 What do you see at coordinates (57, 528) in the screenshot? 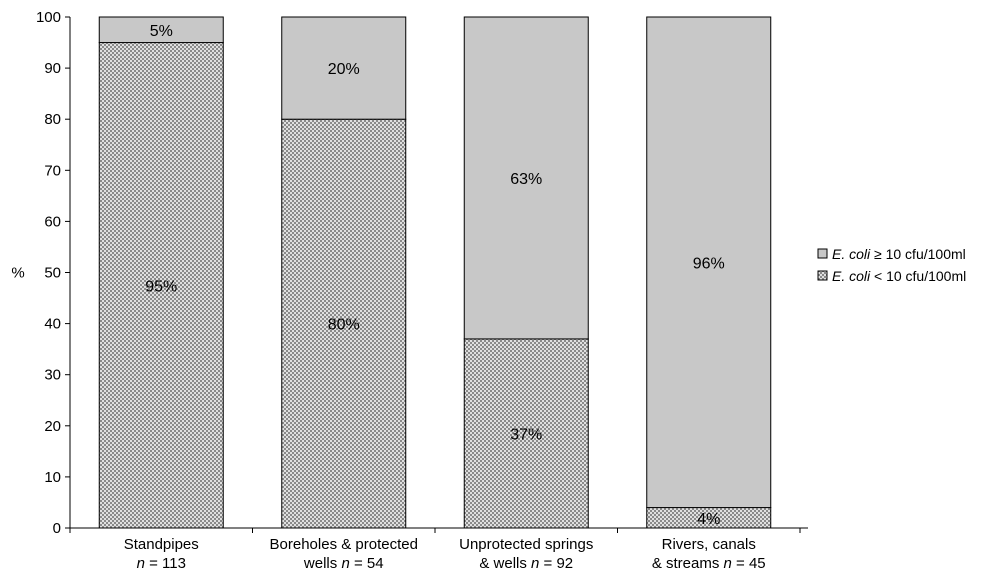
I see `y-tick-label: 0` at bounding box center [57, 528].